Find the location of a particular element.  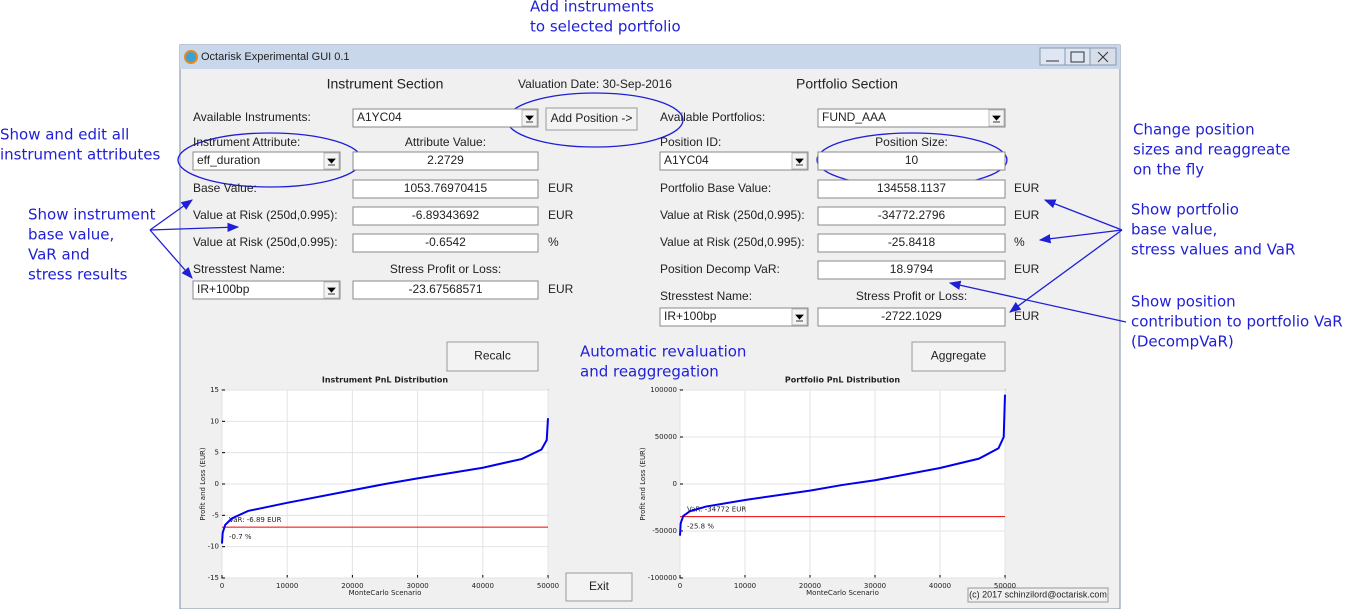

y-tick-label: -5 is located at coordinates (215, 515).